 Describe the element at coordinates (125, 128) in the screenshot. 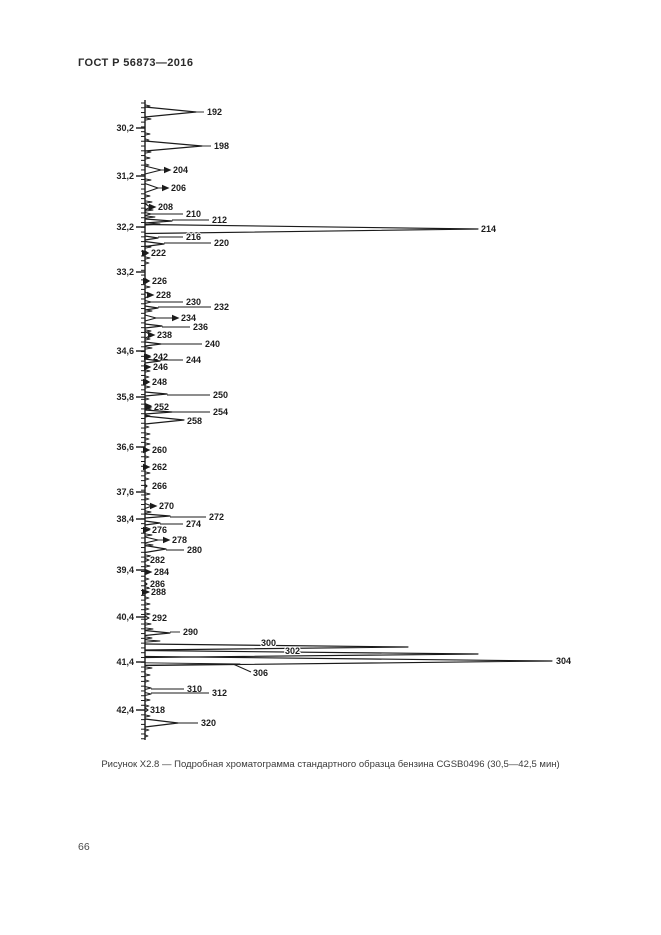

I see `axis-label: 30,2` at that location.